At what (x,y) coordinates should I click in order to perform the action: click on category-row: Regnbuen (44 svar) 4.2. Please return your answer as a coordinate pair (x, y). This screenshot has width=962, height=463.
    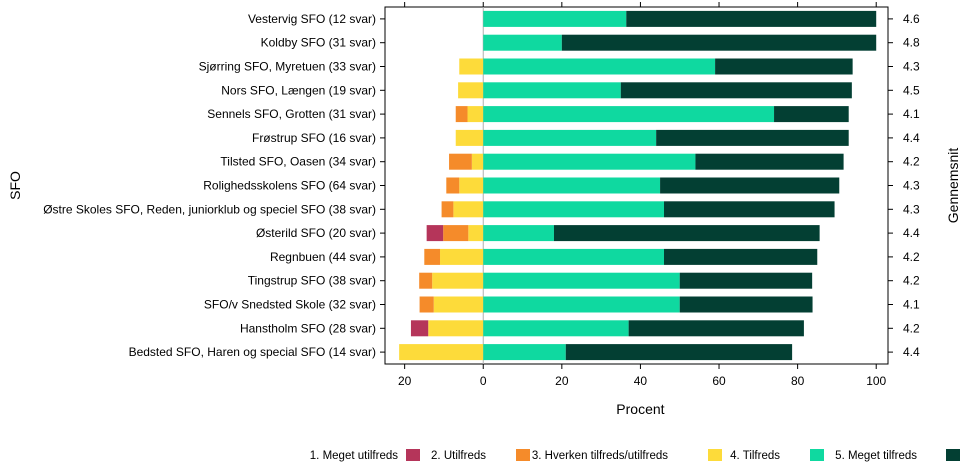
    Looking at the image, I should click on (595, 256).